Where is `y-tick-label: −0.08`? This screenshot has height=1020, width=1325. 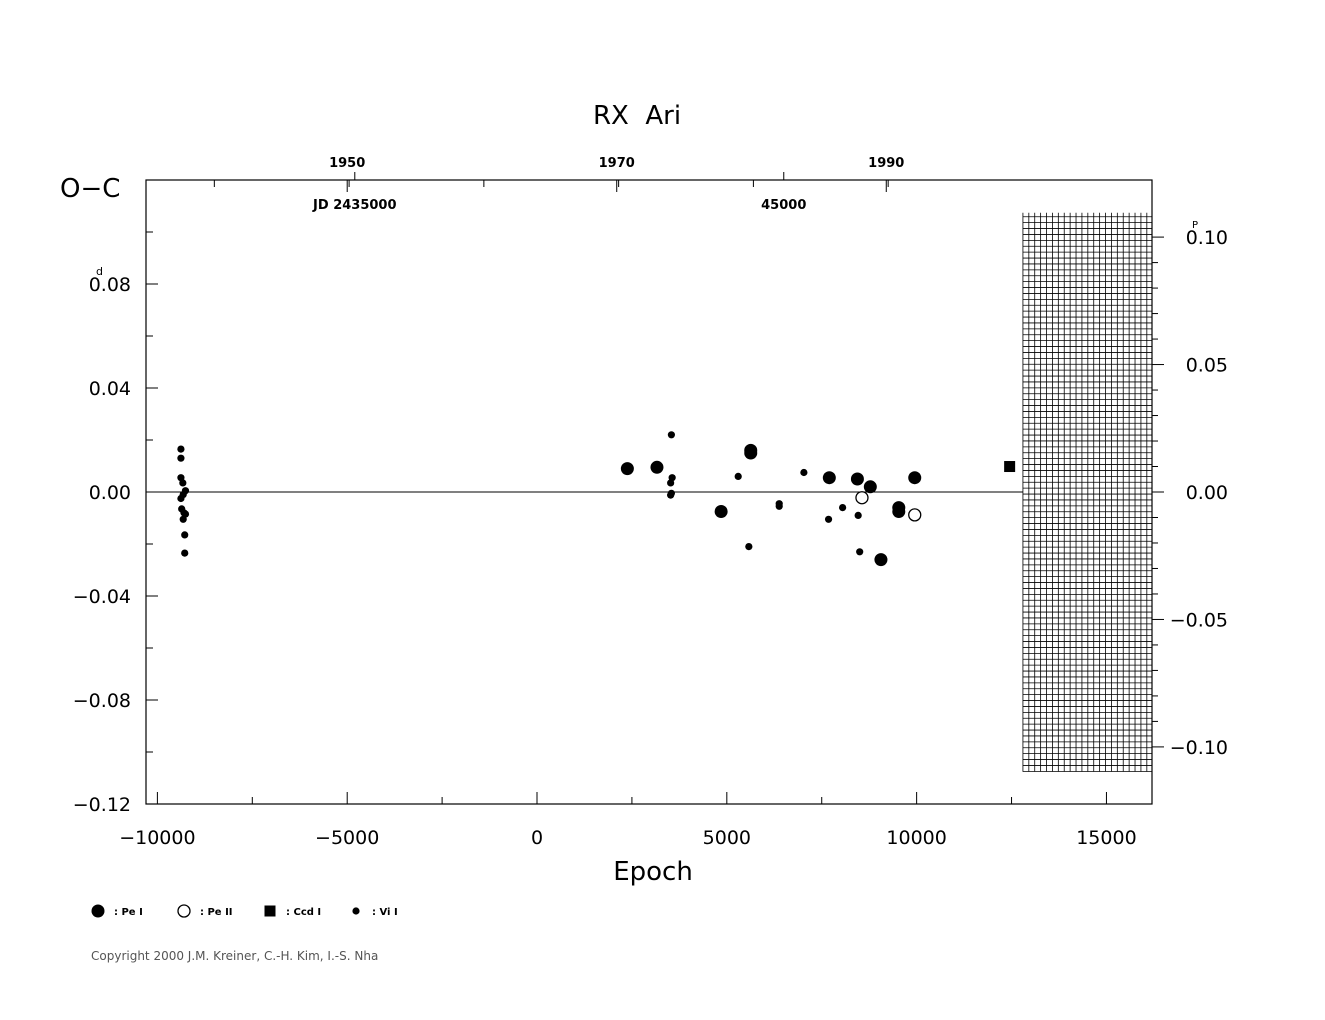 y-tick-label: −0.08 is located at coordinates (102, 701).